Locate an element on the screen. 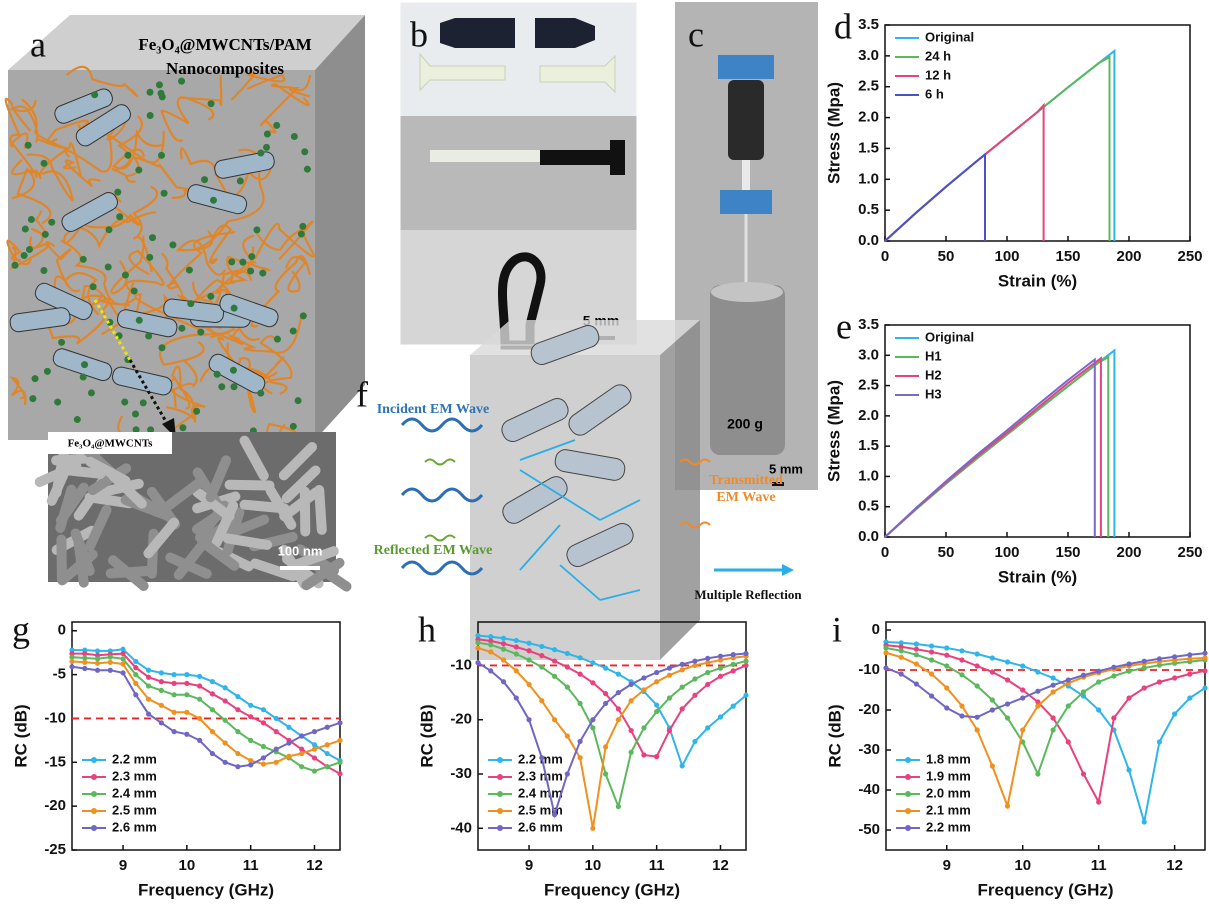 The height and width of the screenshot is (906, 1209). plot-frame is located at coordinates (1037, 431).